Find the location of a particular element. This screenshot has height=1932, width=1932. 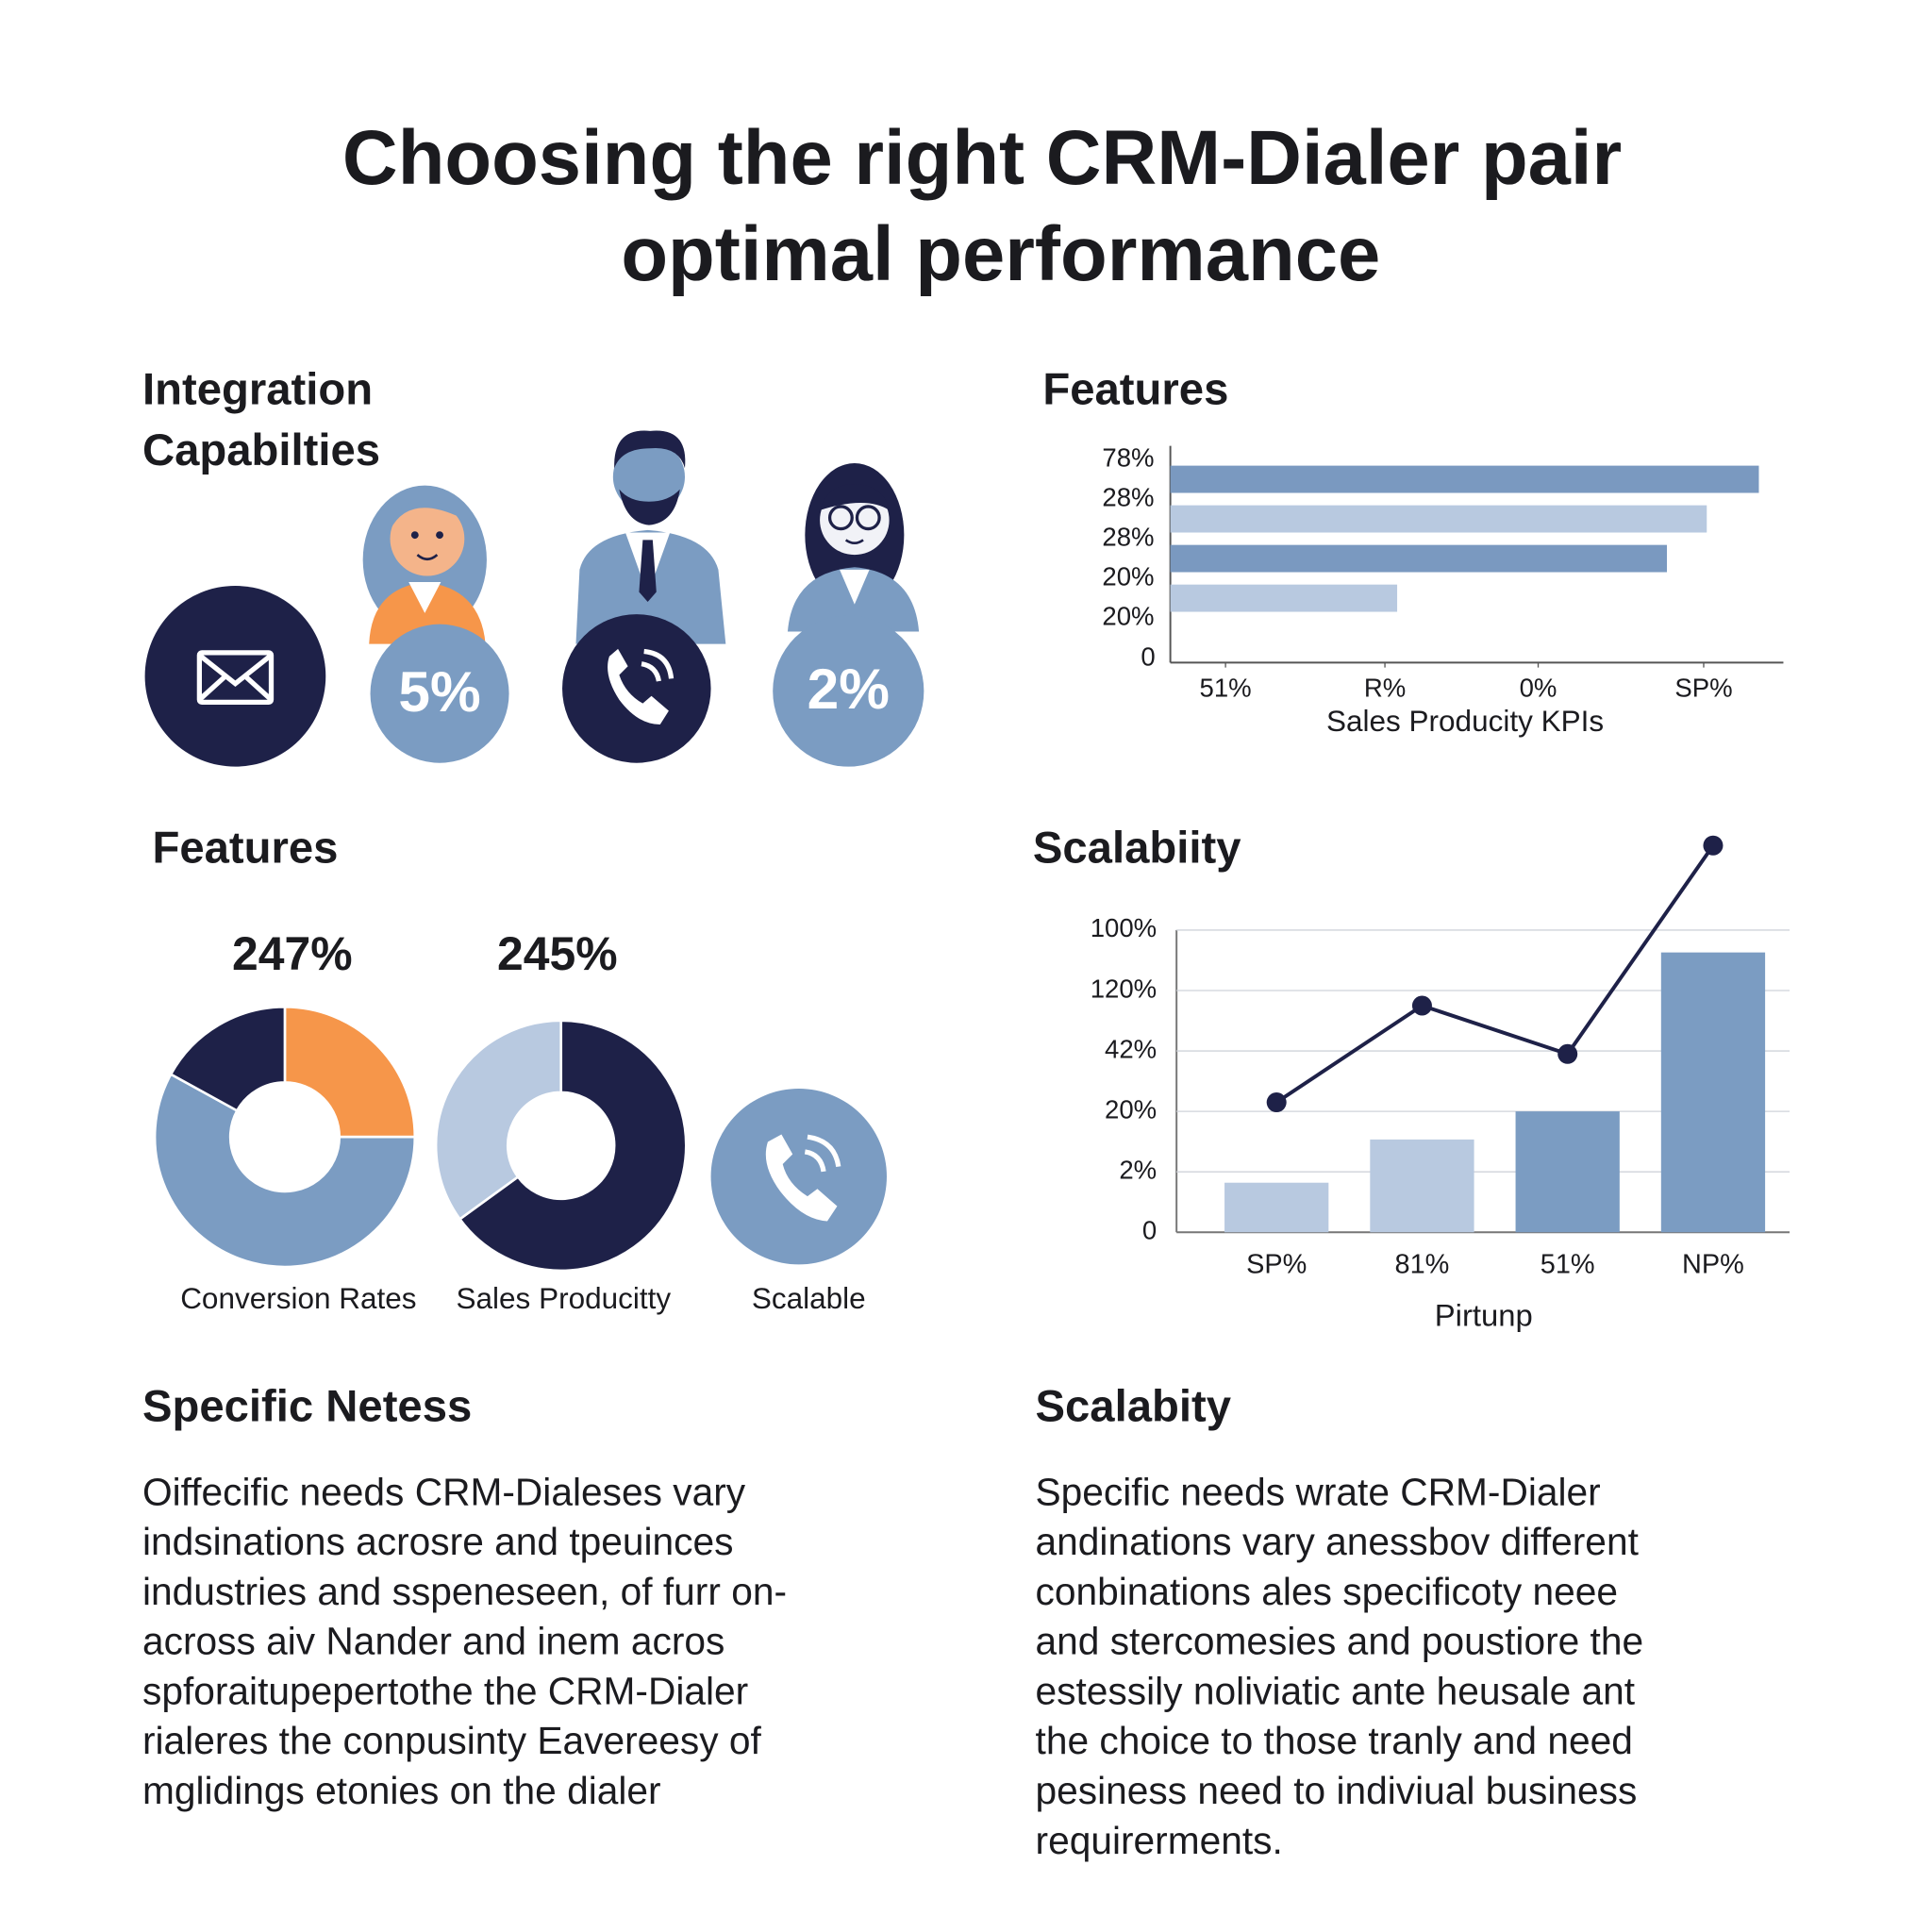

origin-label: 0 is located at coordinates (1148, 657).